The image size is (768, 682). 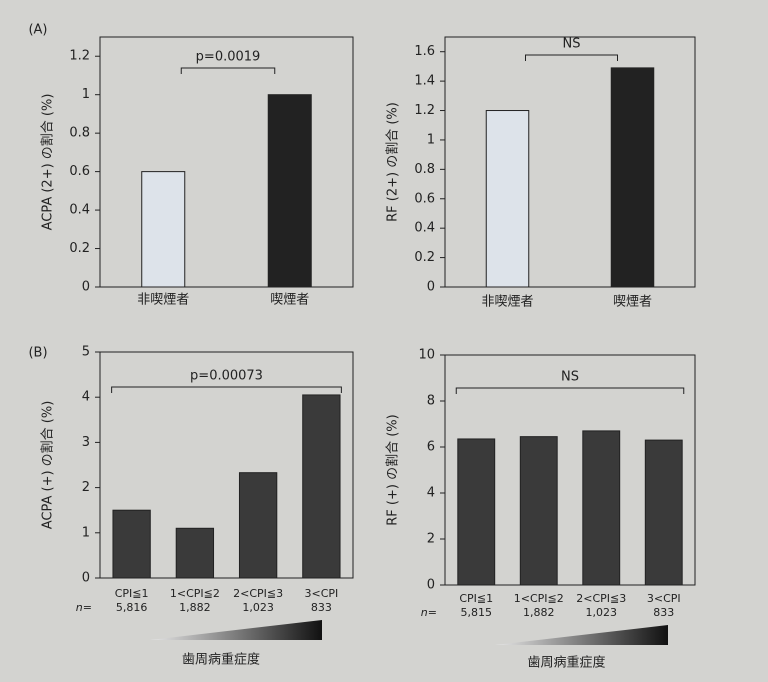 I want to click on n-label: 5,815, so click(x=477, y=612).